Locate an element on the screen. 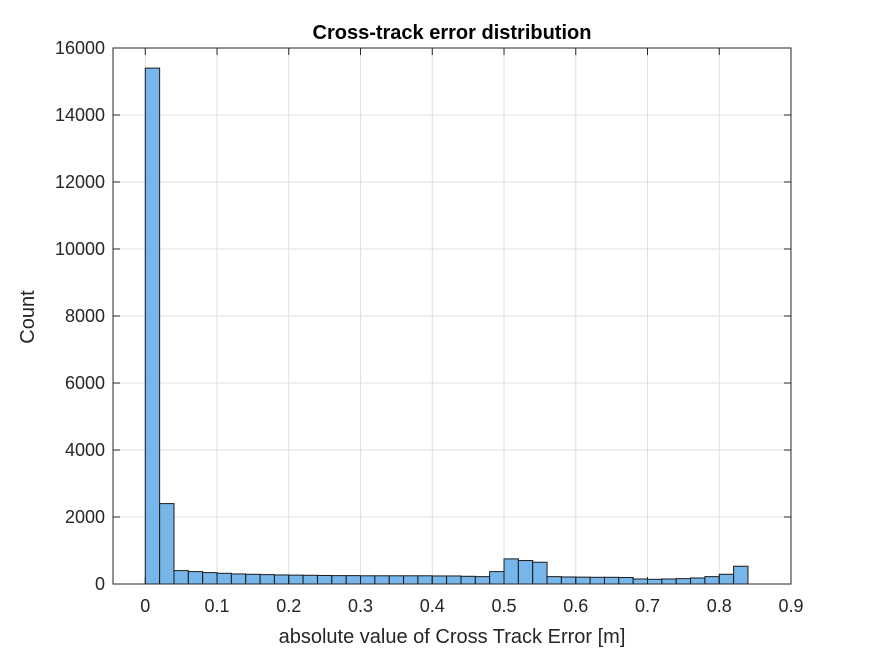 This screenshot has width=875, height=656. y-tick-label: 12000 is located at coordinates (80, 182).